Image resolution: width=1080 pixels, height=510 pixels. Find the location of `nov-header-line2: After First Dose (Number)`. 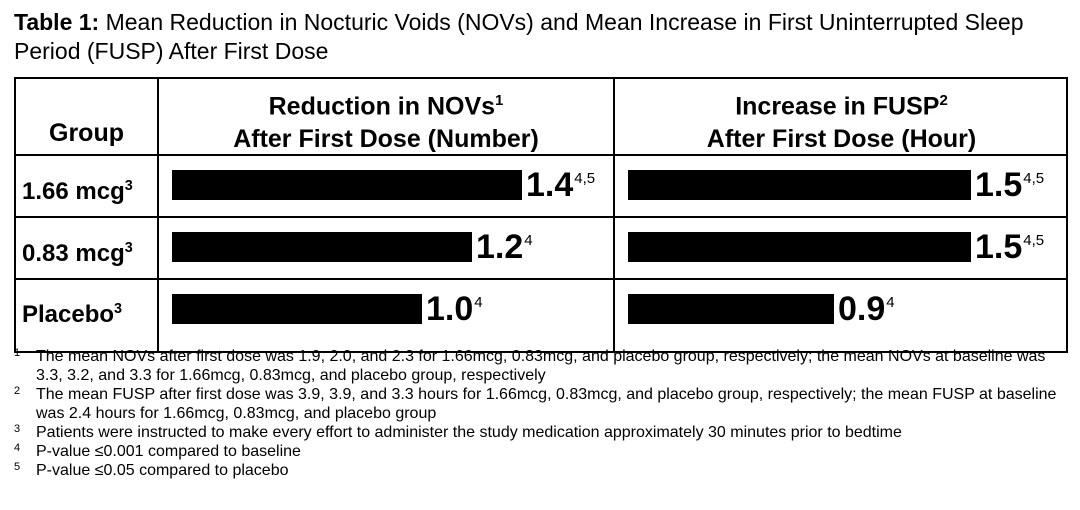

nov-header-line2: After First Dose (Number) is located at coordinates (386, 139).